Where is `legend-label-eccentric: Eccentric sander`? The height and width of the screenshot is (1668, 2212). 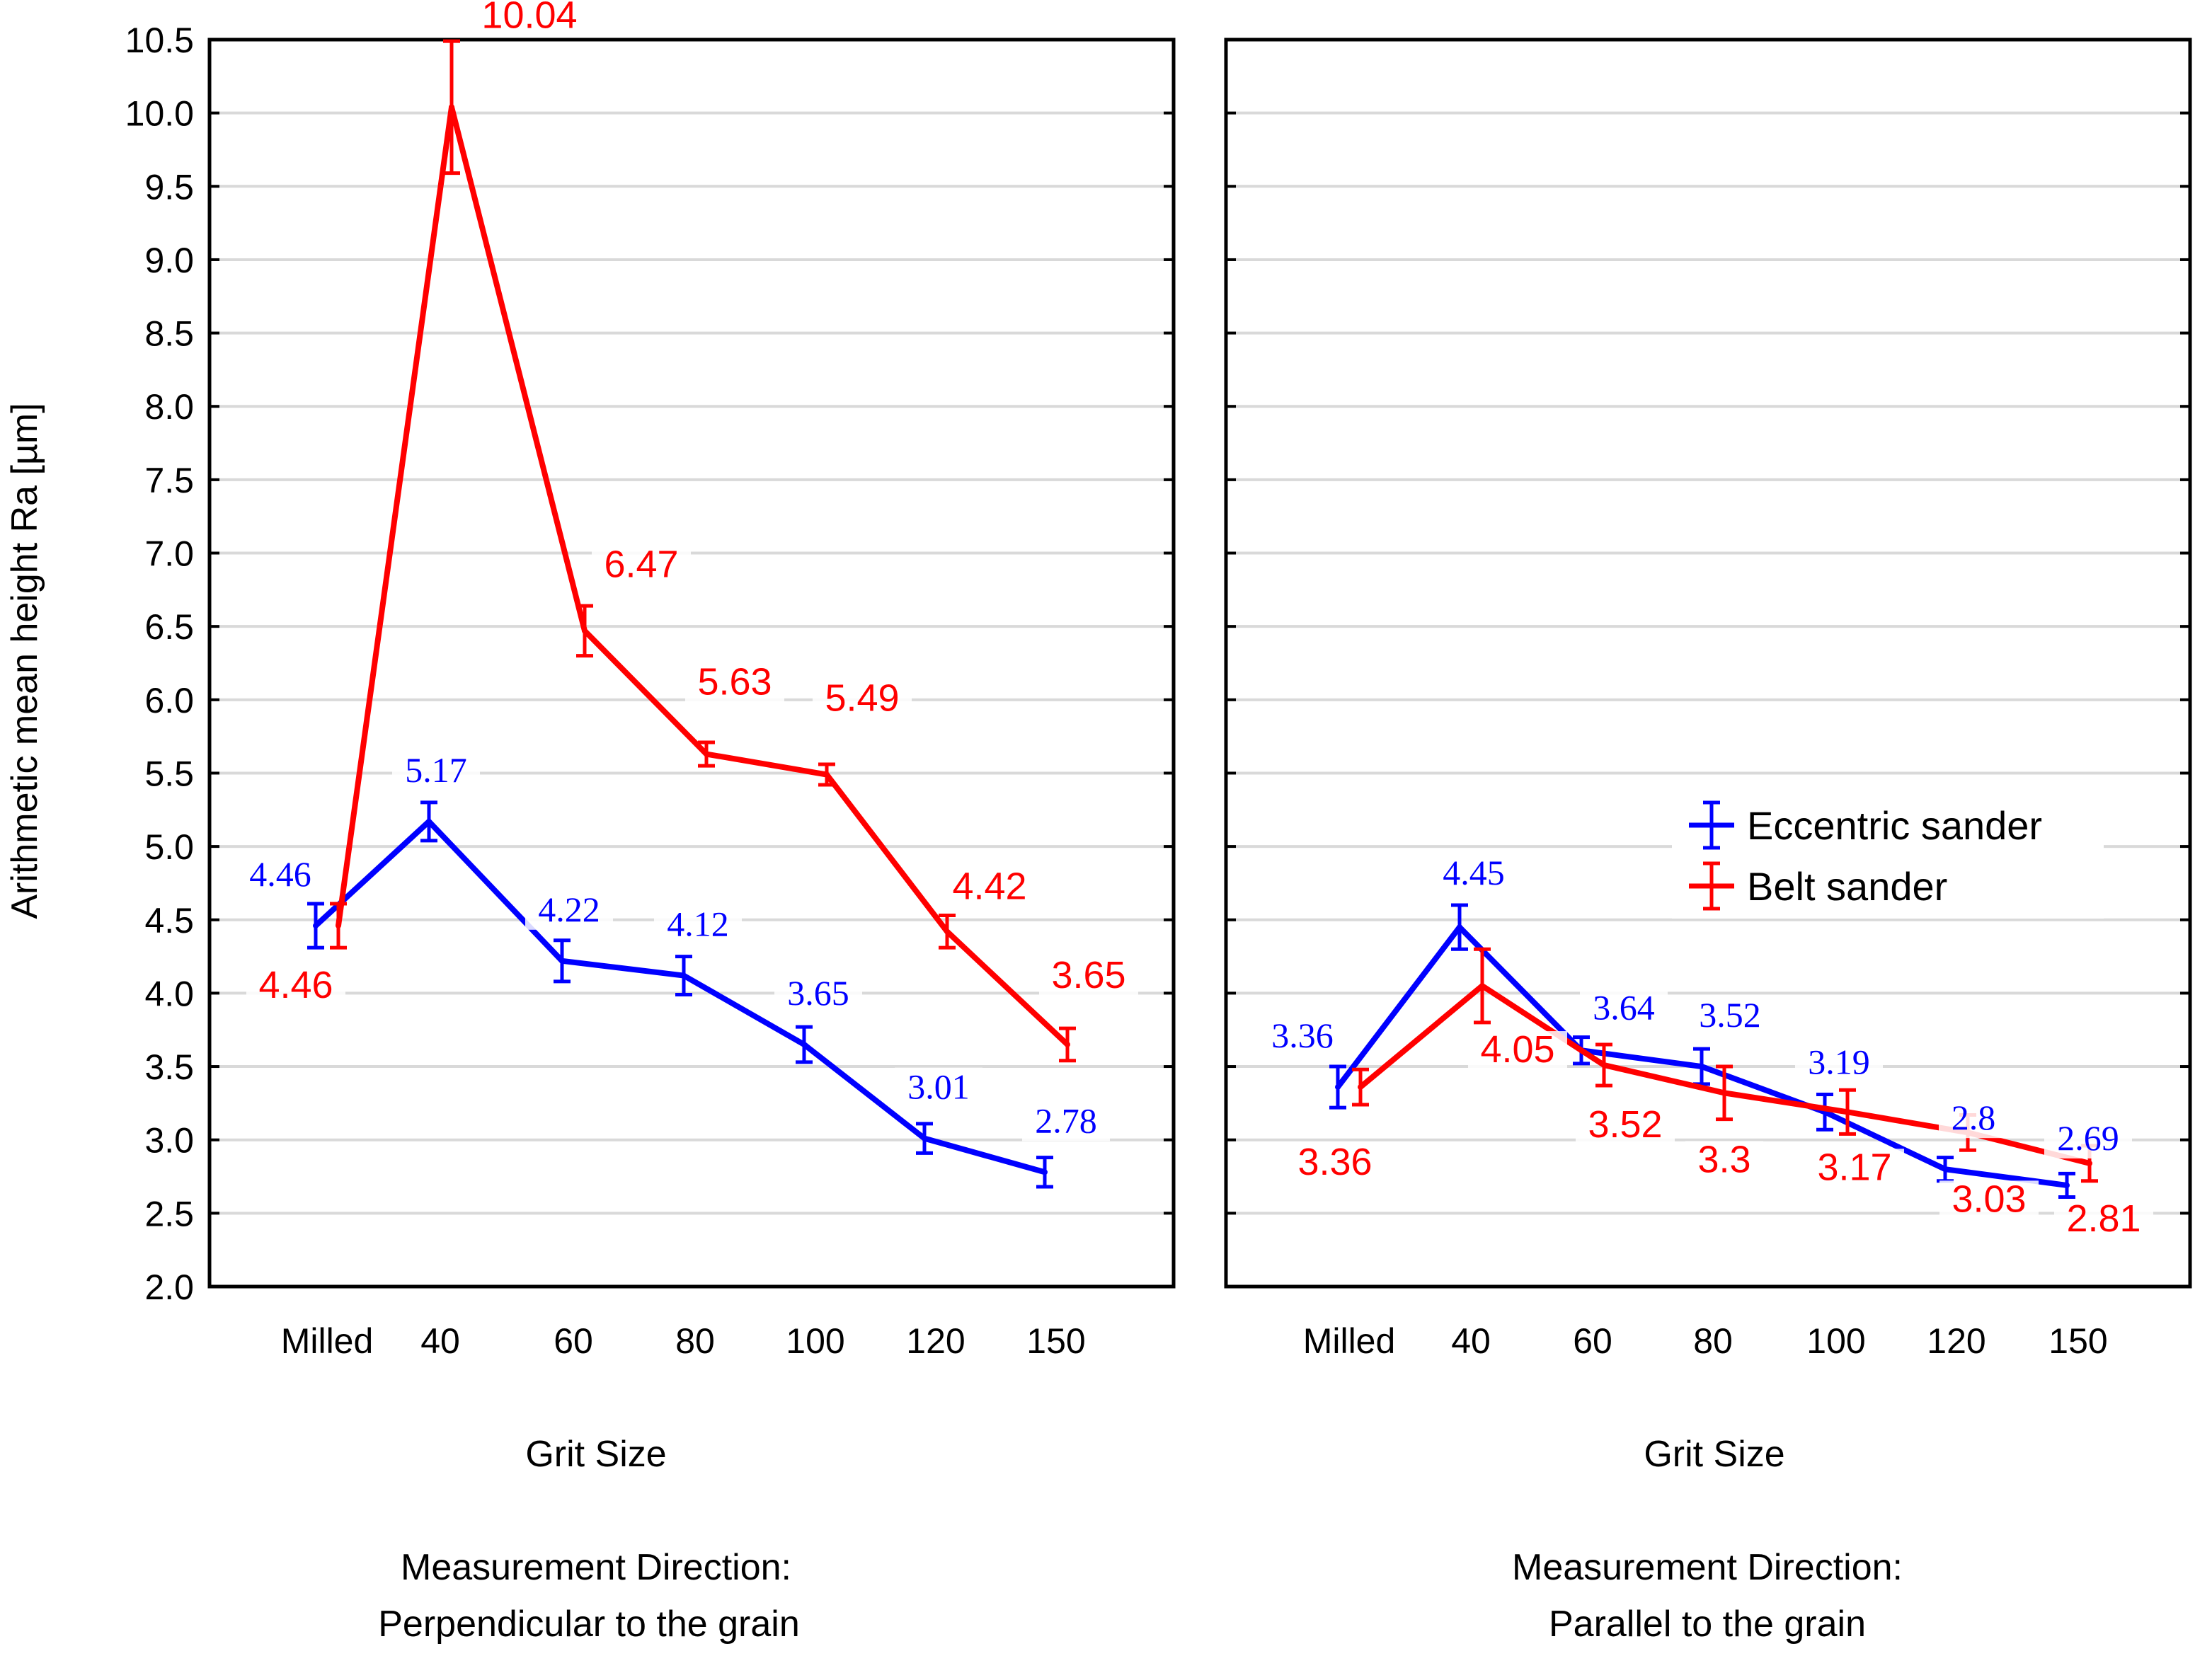 legend-label-eccentric: Eccentric sander is located at coordinates (1894, 825).